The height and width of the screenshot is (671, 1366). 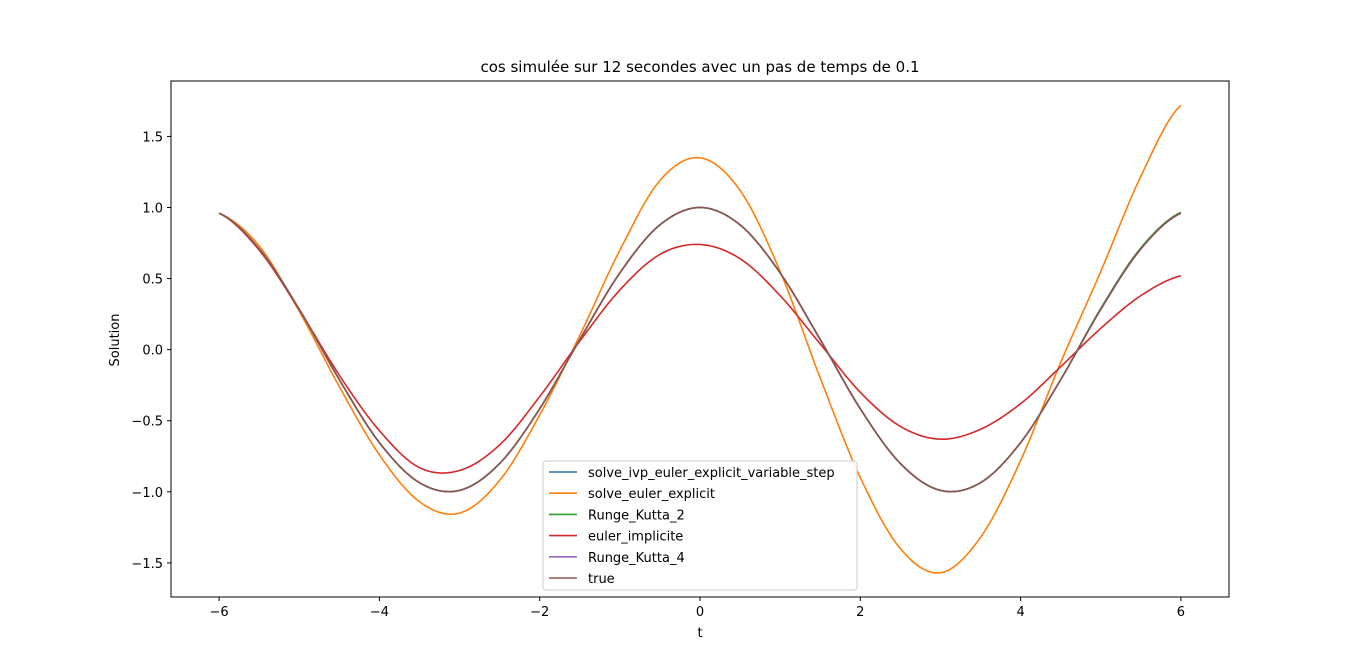 I want to click on x-tick-label: −6, so click(x=219, y=612).